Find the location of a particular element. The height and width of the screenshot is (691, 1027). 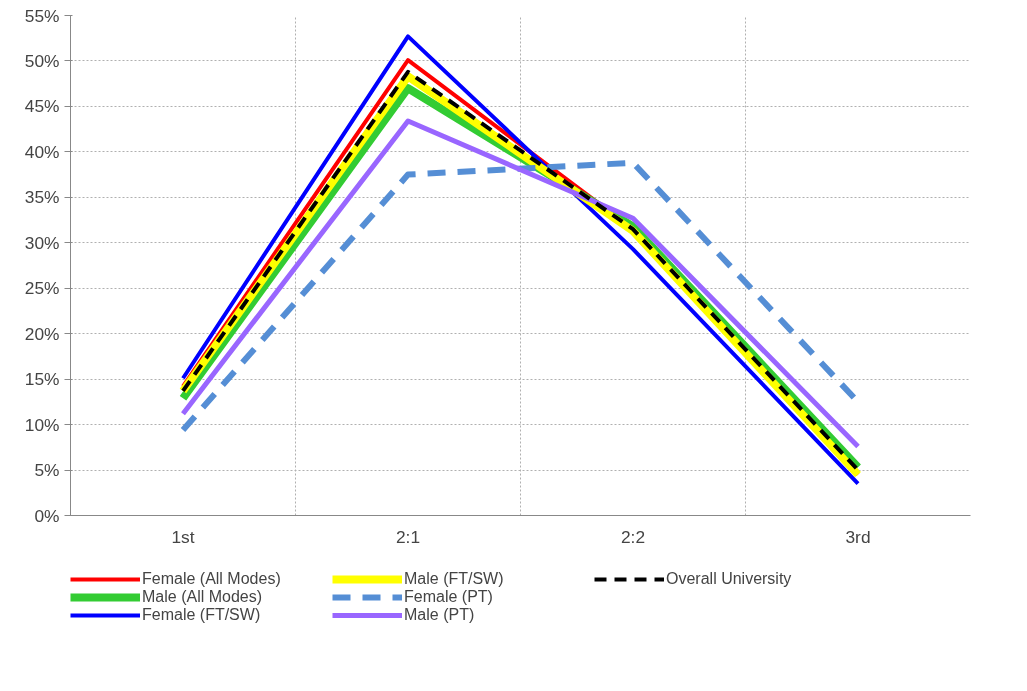

x-tick-label: 1st is located at coordinates (183, 536).